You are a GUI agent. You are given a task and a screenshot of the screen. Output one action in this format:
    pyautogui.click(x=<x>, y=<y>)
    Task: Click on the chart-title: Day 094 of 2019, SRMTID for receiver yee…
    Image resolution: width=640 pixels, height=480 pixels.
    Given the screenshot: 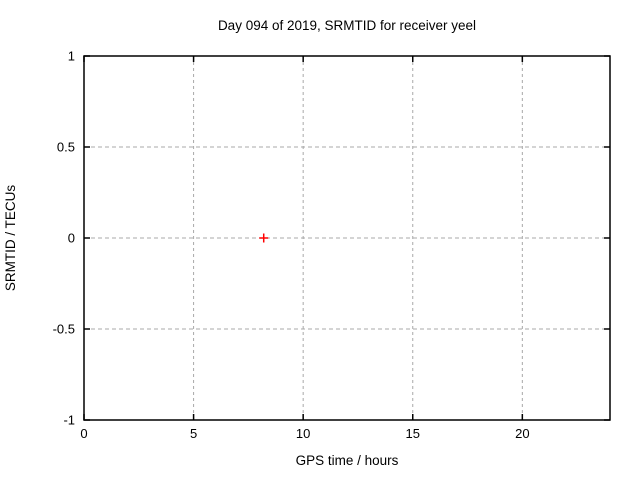 What is the action you would take?
    pyautogui.click(x=347, y=25)
    